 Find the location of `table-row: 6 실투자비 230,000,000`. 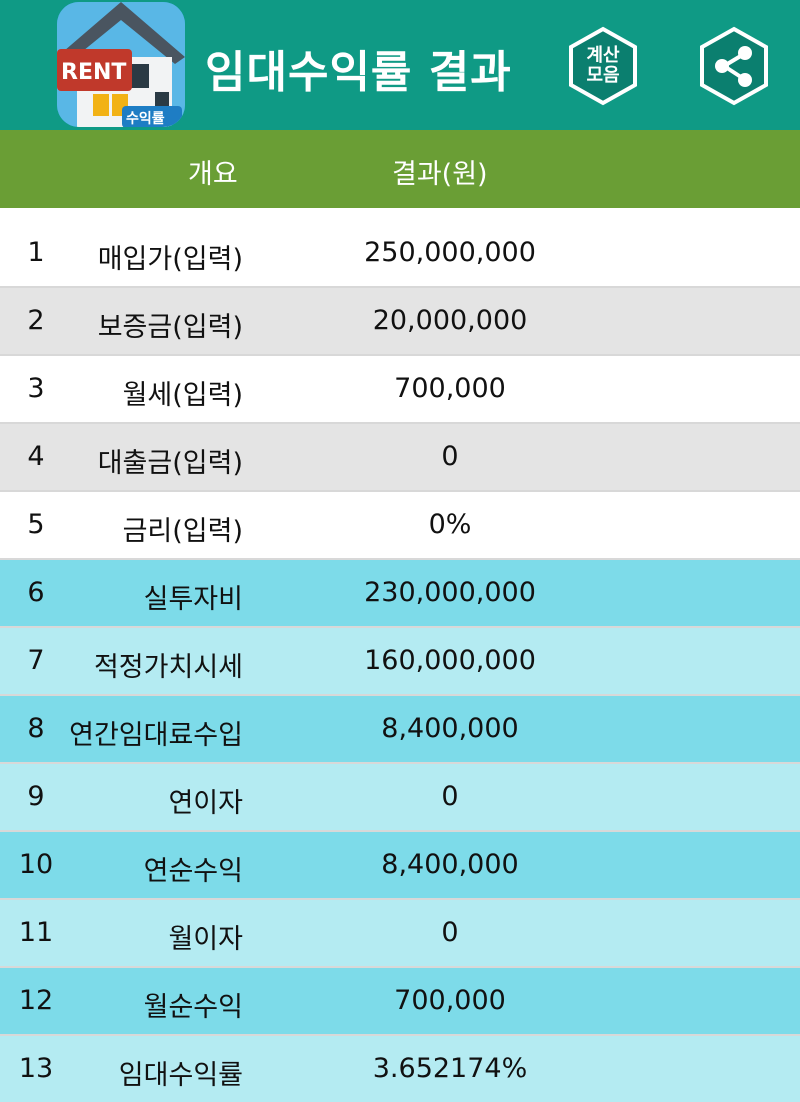

table-row: 6 실투자비 230,000,000 is located at coordinates (400, 593).